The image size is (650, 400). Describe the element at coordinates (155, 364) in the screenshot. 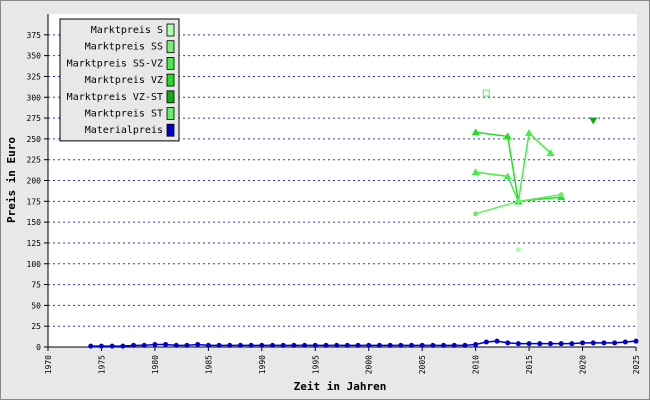

I see `x-tick-label: 1980` at that location.